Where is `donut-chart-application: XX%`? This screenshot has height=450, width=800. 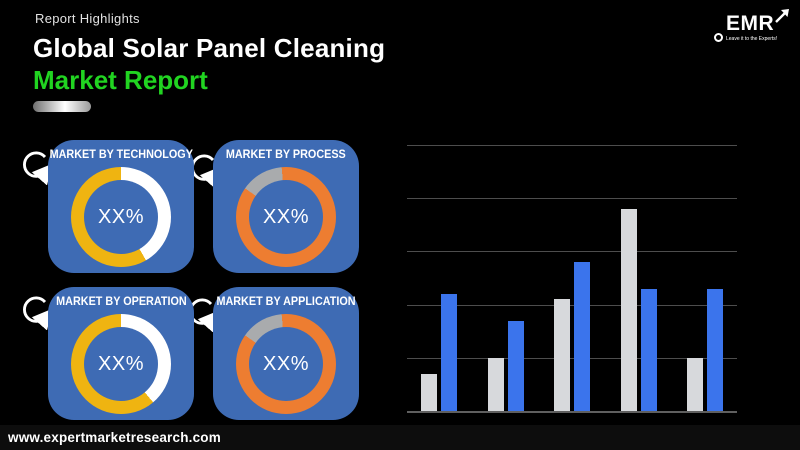 donut-chart-application: XX% is located at coordinates (286, 364).